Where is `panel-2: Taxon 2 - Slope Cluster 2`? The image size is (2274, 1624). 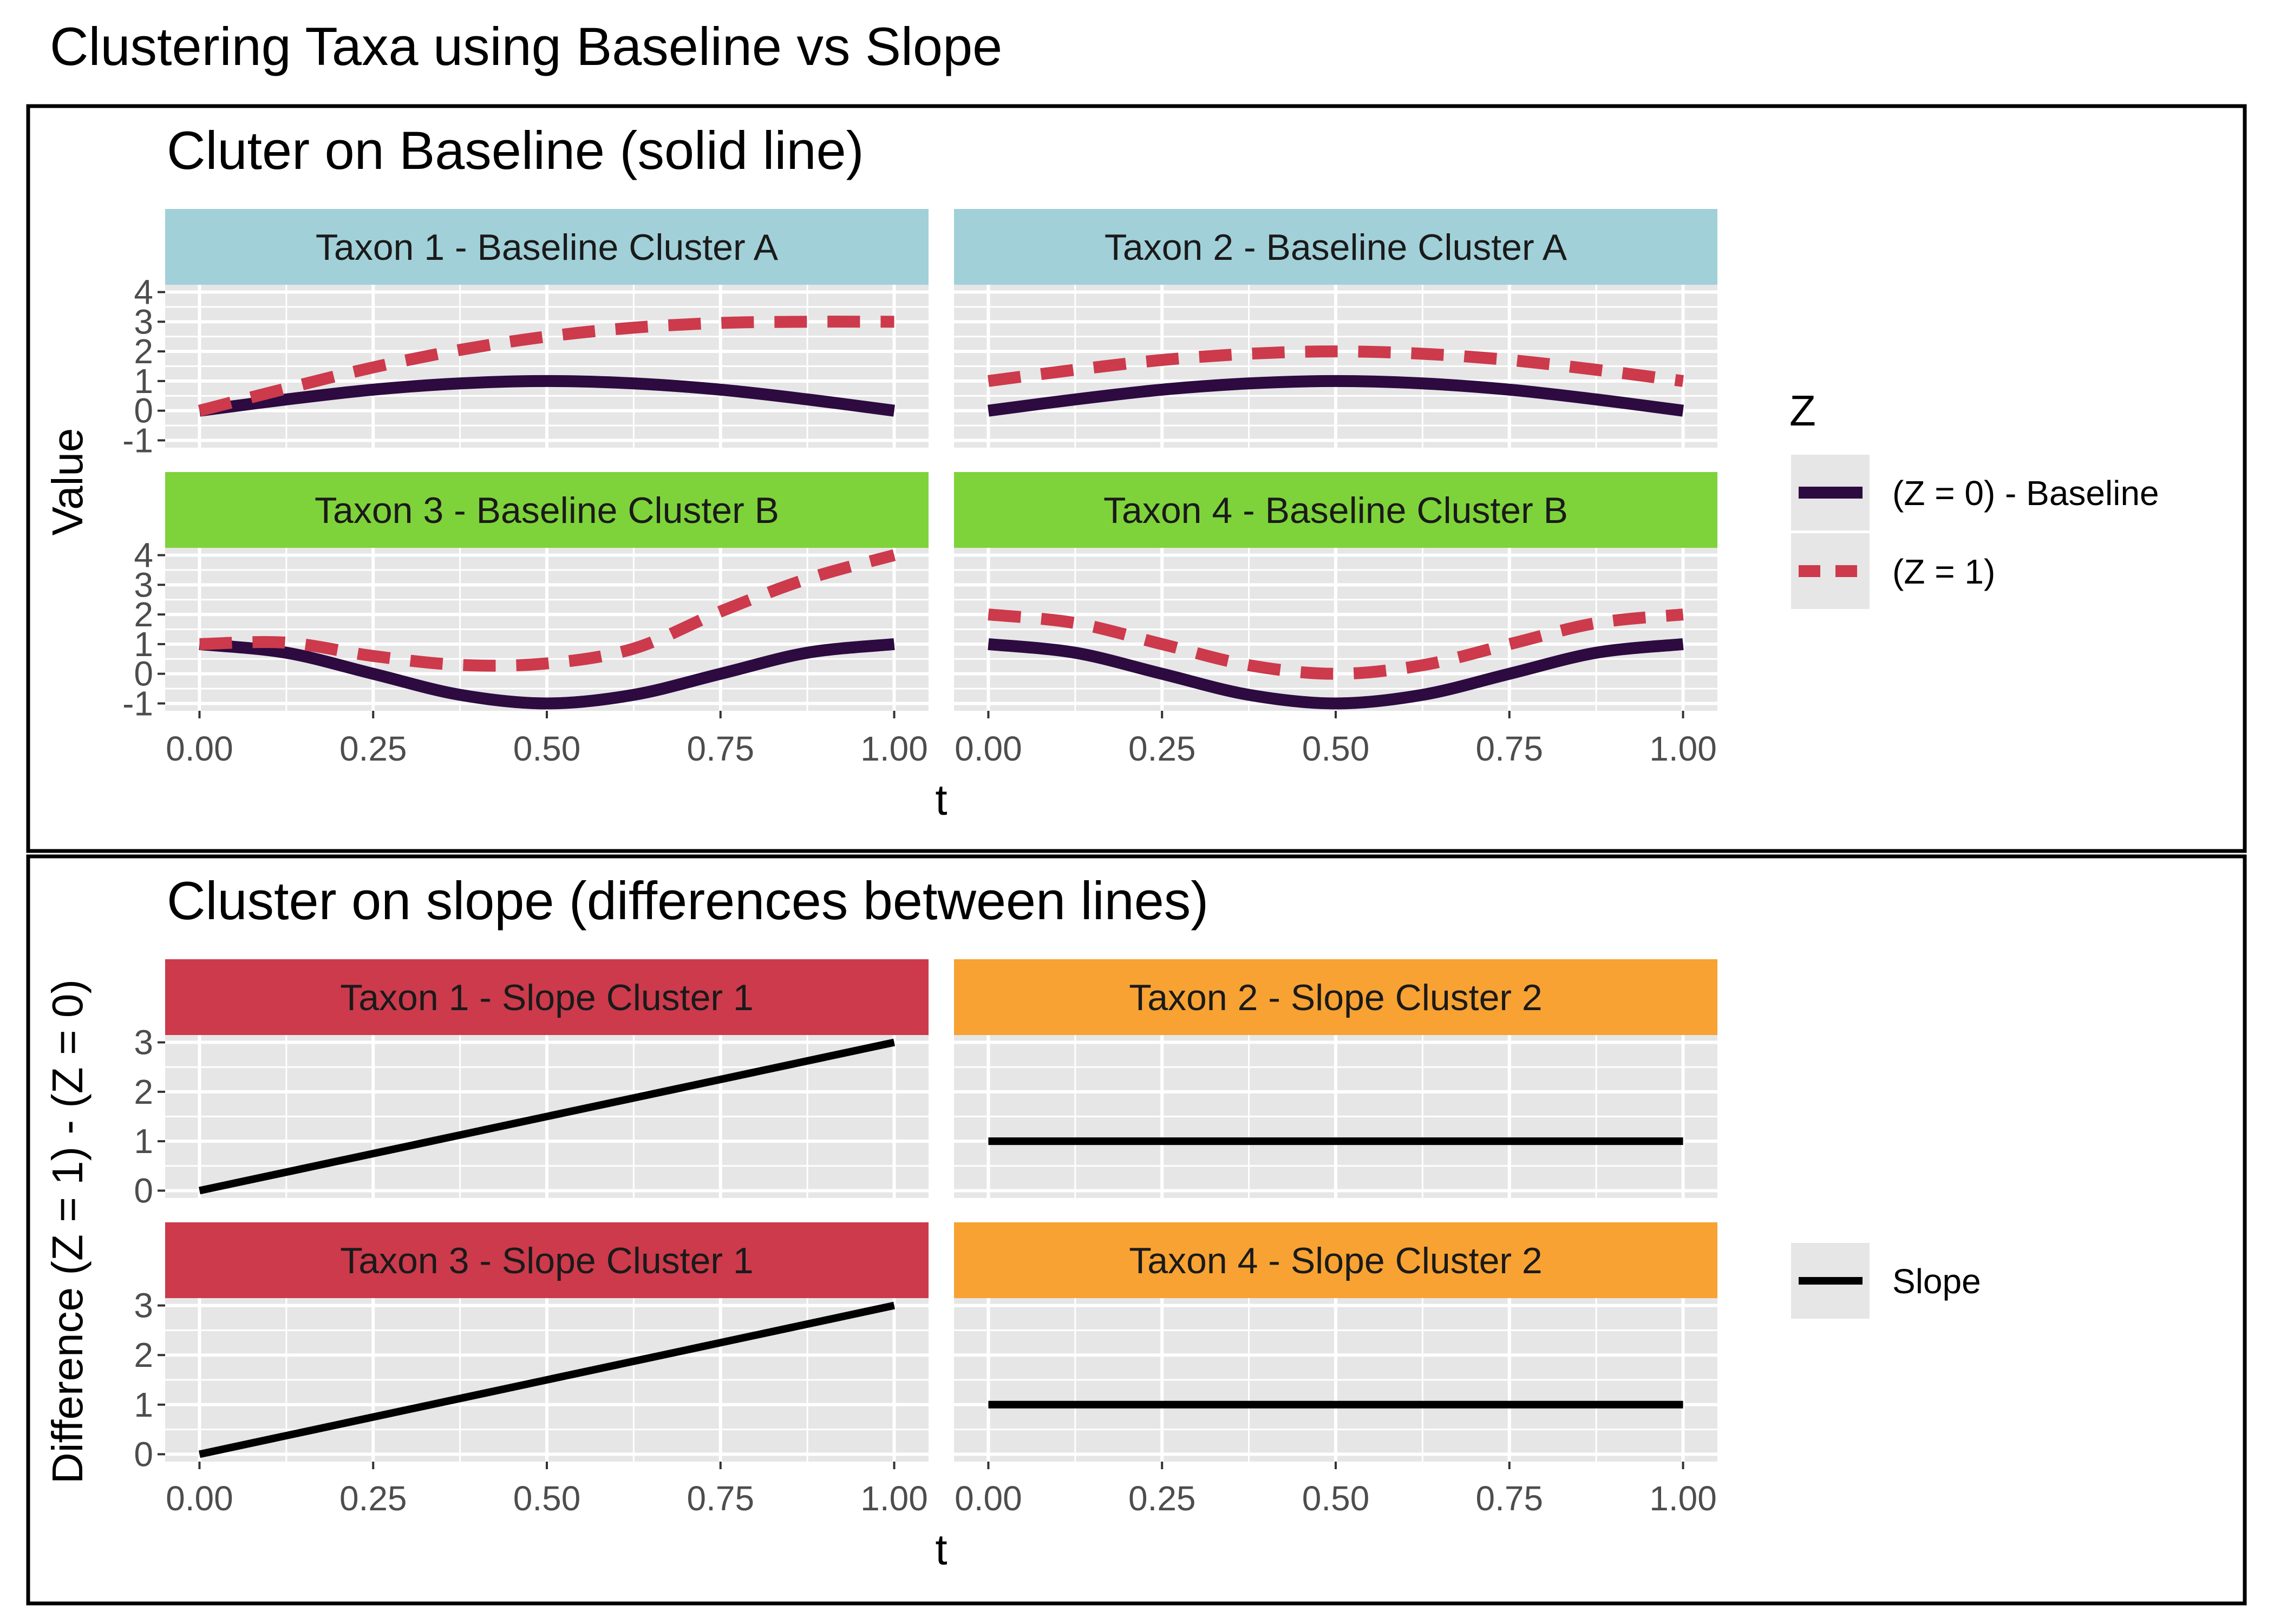 panel-2: Taxon 2 - Slope Cluster 2 is located at coordinates (1336, 1078).